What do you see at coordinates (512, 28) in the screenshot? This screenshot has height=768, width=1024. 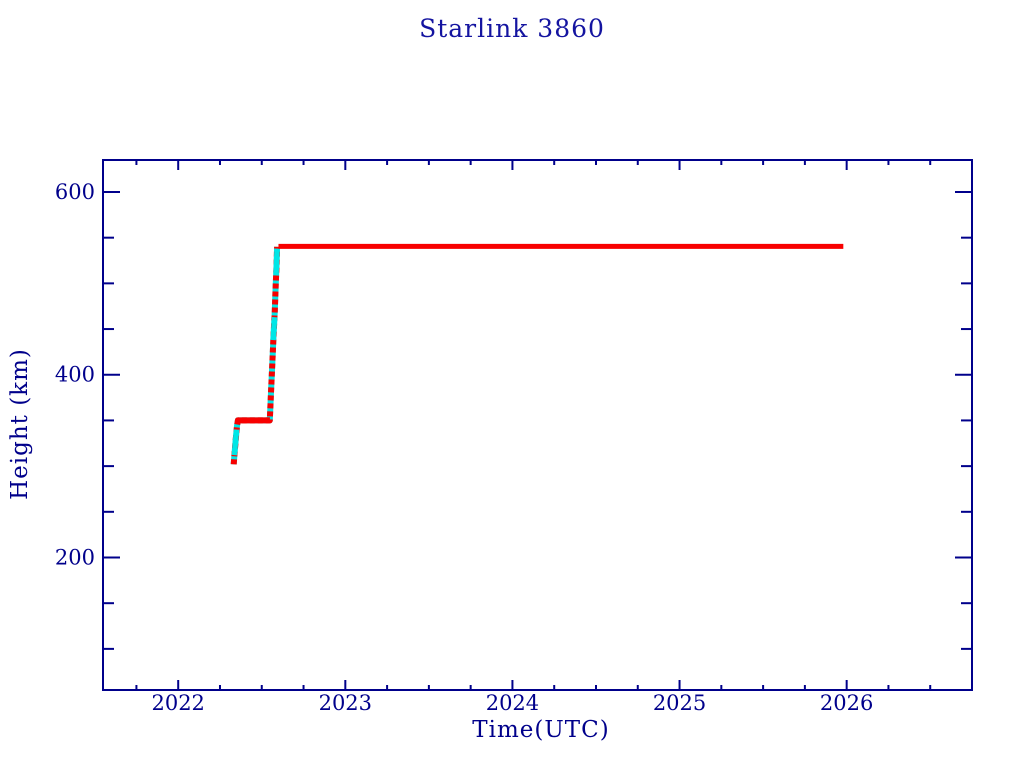 I see `chart-title: Starlink 3860` at bounding box center [512, 28].